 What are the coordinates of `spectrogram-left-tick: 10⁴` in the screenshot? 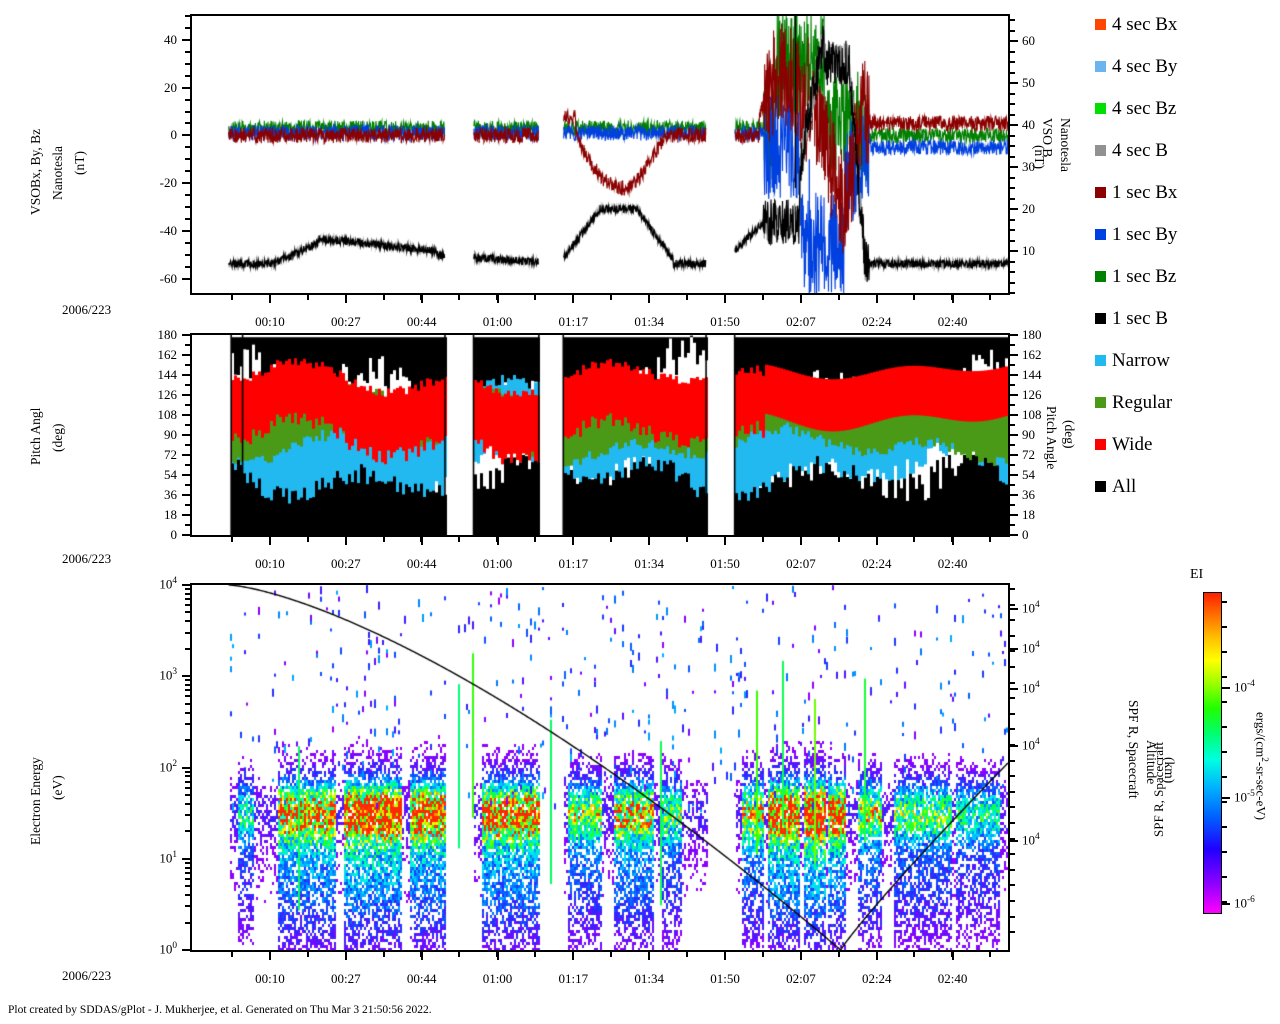 It's located at (168, 584).